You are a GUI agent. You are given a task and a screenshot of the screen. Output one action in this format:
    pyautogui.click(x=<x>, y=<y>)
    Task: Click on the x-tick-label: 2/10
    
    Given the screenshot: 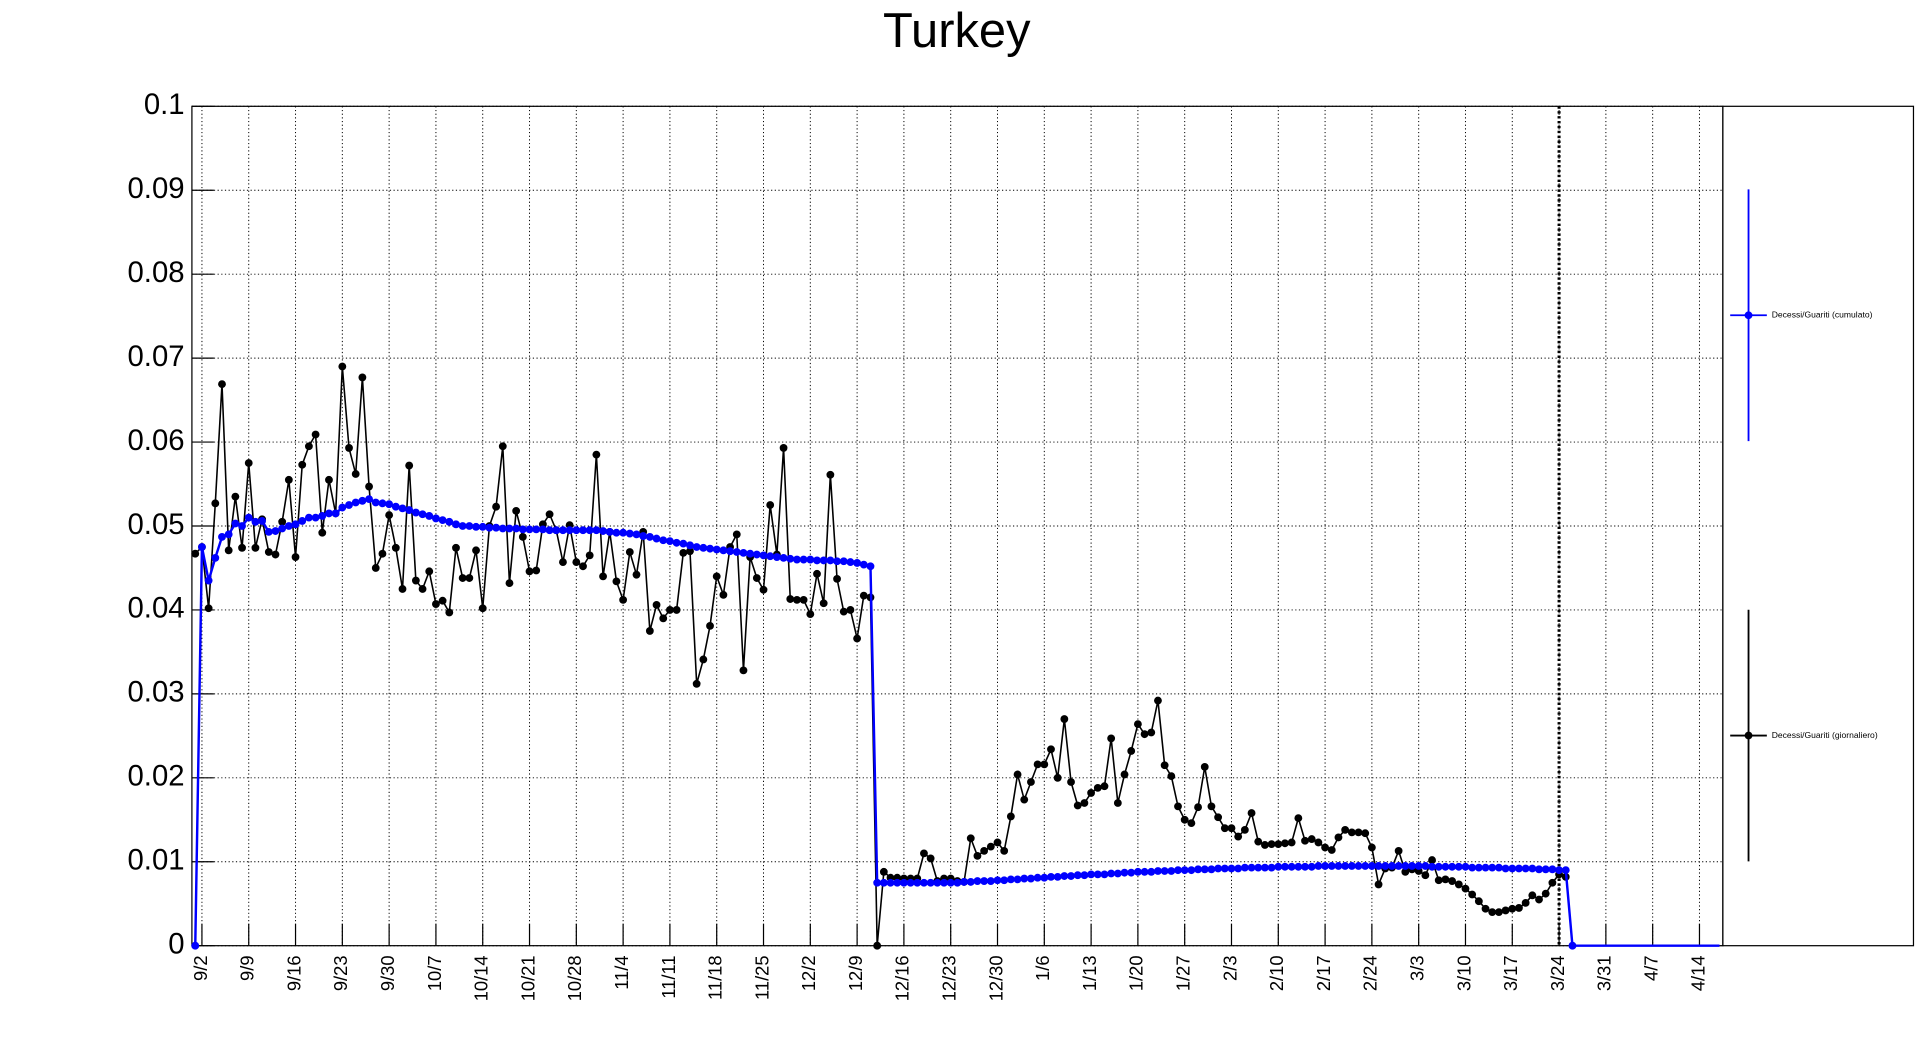 What is the action you would take?
    pyautogui.click(x=1276, y=973)
    